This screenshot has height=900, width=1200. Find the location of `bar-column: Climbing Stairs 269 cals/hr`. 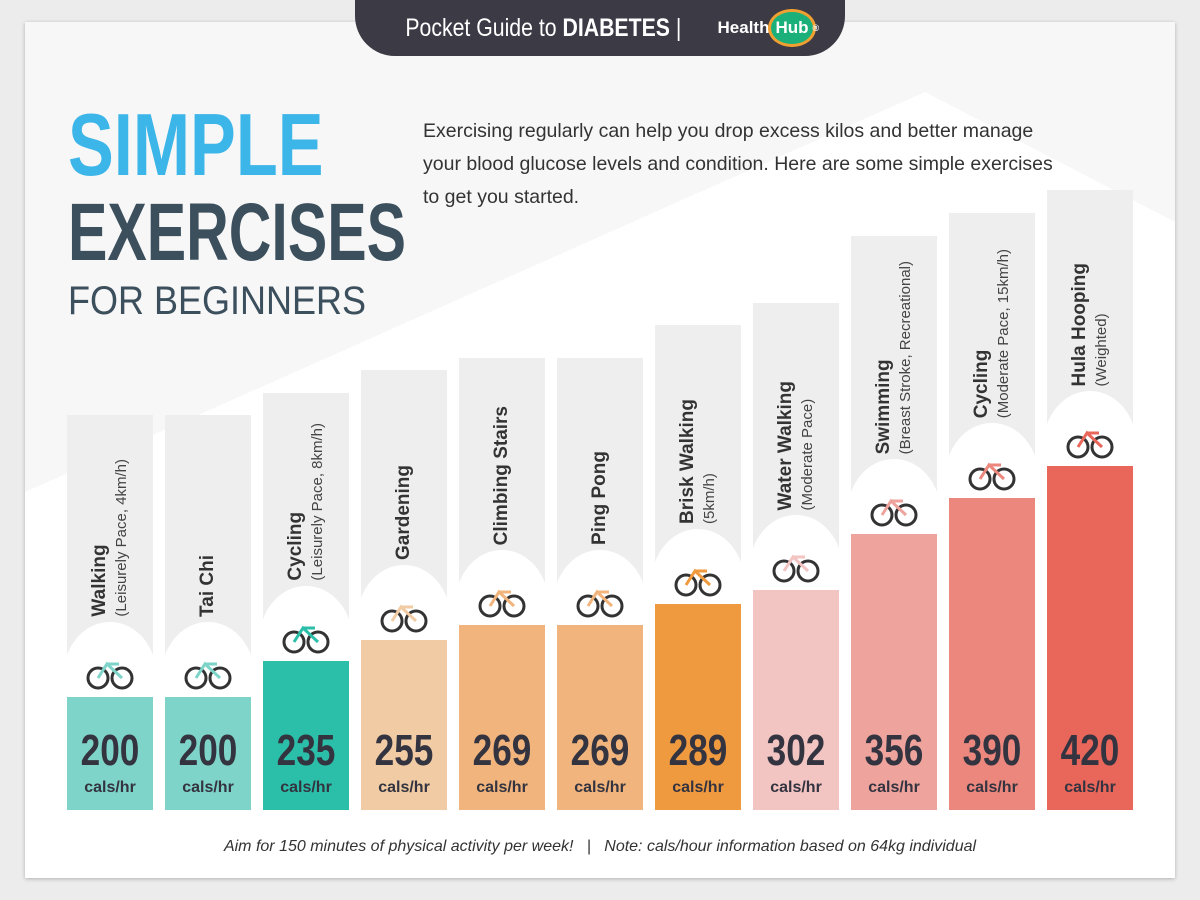

bar-column: Climbing Stairs 269 cals/hr is located at coordinates (502, 584).